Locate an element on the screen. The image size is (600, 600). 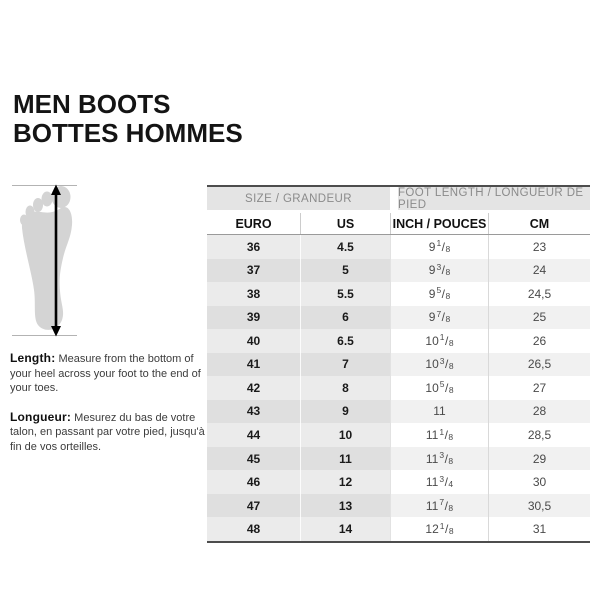
column-header-euro: EURO is located at coordinates (253, 223).